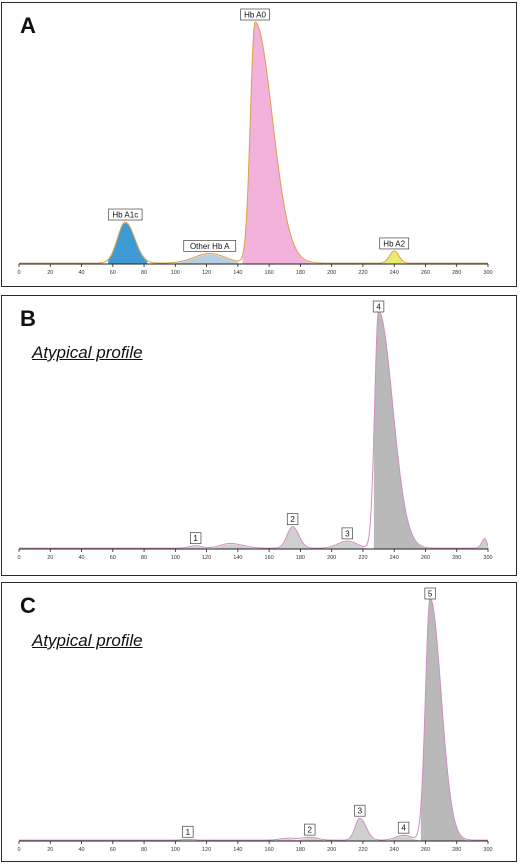 This screenshot has width=520, height=864. I want to click on svg-text: Other Hb A, so click(210, 246).